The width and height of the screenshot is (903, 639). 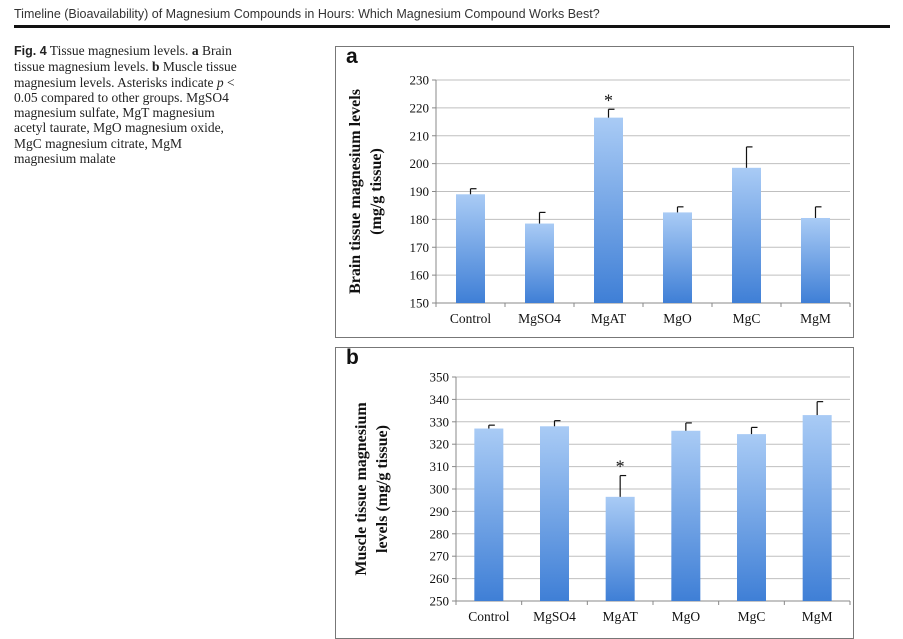 I want to click on y-tick-label: 310, so click(x=440, y=466).